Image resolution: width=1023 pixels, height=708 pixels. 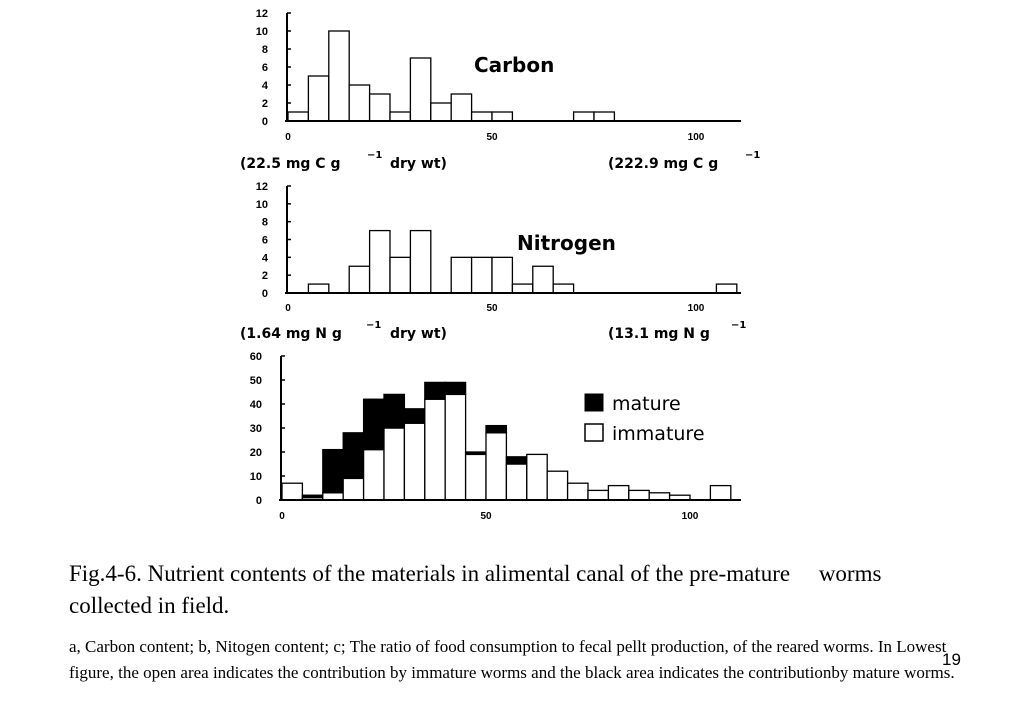 What do you see at coordinates (646, 404) in the screenshot?
I see `legend-mature-label: mature` at bounding box center [646, 404].